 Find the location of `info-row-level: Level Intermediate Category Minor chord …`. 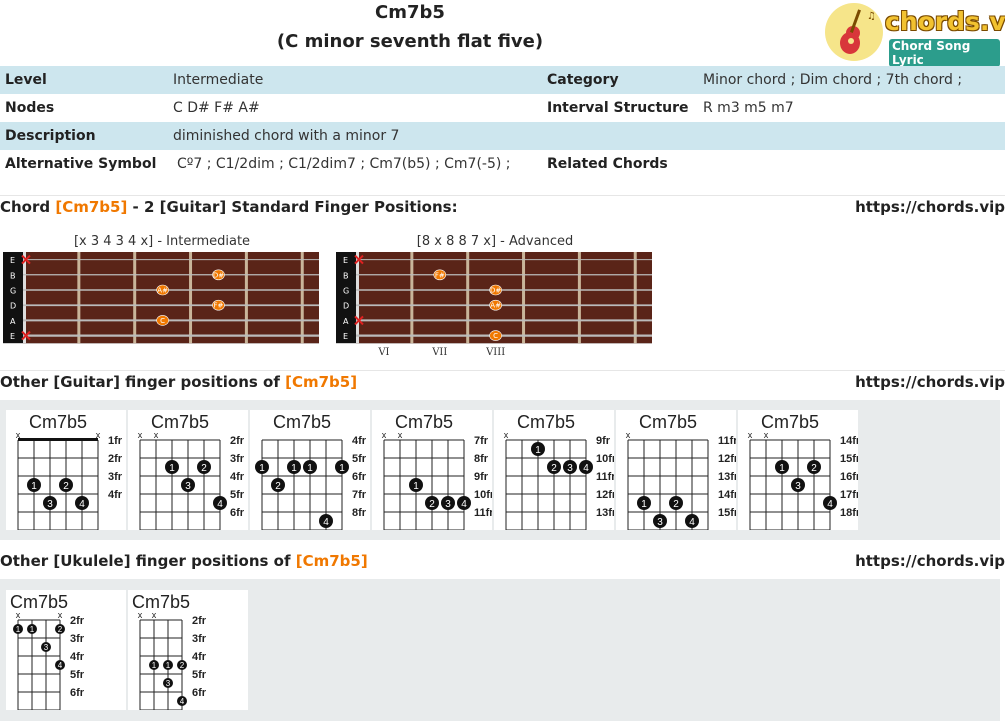

info-row-level: Level Intermediate Category Minor chord … is located at coordinates (502, 80).